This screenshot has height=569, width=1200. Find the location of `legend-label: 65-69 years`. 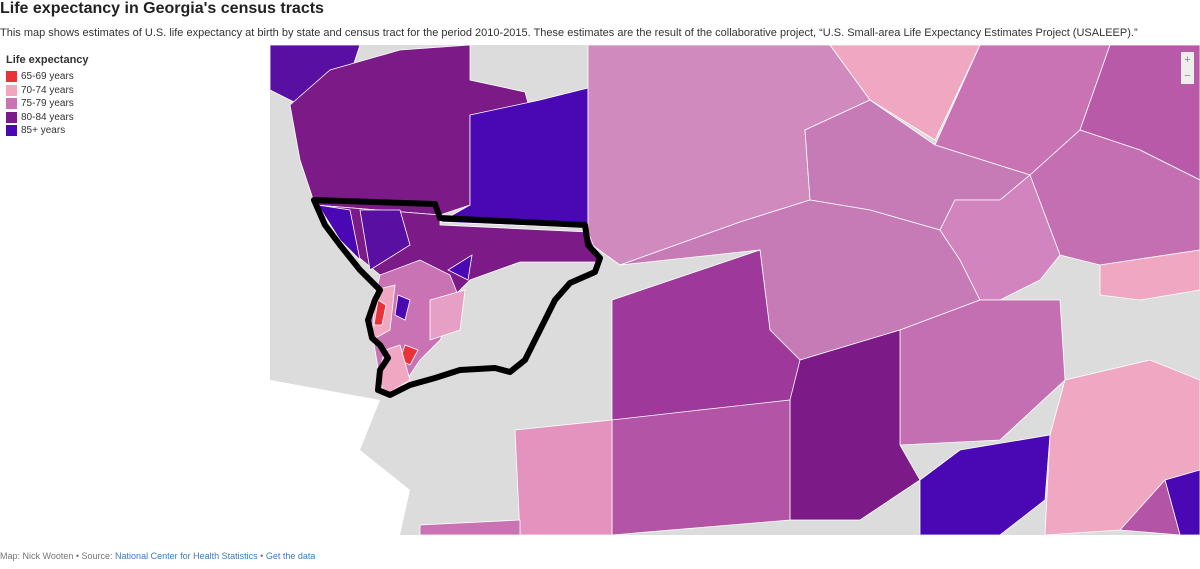

legend-label: 65-69 years is located at coordinates (47, 77).